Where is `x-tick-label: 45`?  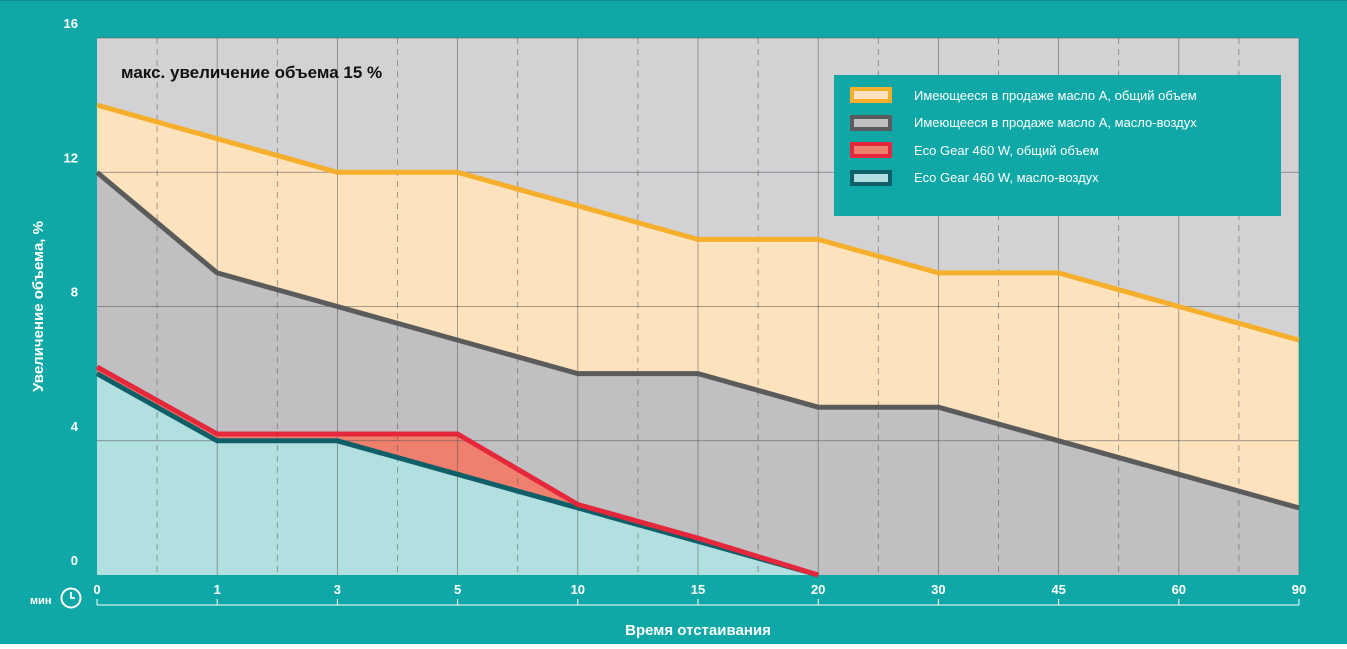
x-tick-label: 45 is located at coordinates (1058, 589).